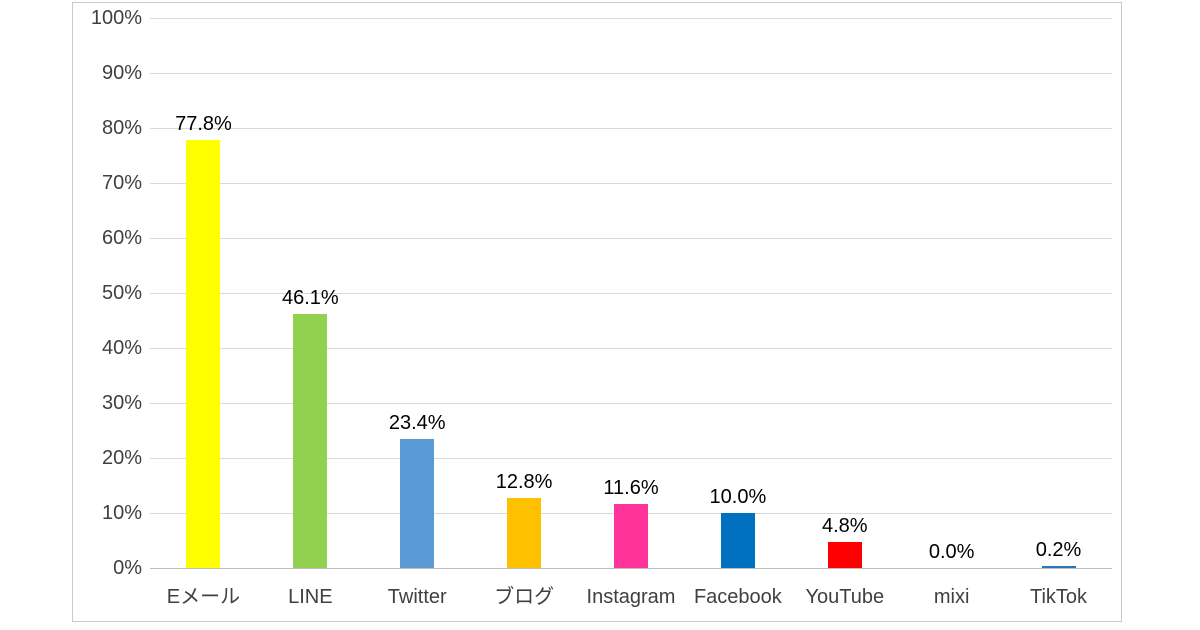 The width and height of the screenshot is (1200, 630). I want to click on y-axis-tick-label: 20%, so click(121, 458).